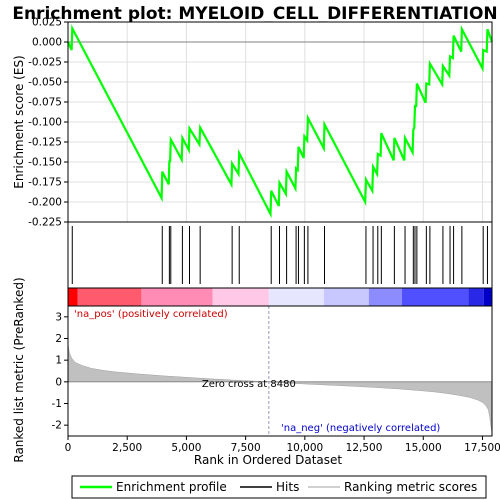 Image resolution: width=500 pixels, height=500 pixels. Describe the element at coordinates (58, 339) in the screenshot. I see `metric-y-tick-label: 2` at that location.